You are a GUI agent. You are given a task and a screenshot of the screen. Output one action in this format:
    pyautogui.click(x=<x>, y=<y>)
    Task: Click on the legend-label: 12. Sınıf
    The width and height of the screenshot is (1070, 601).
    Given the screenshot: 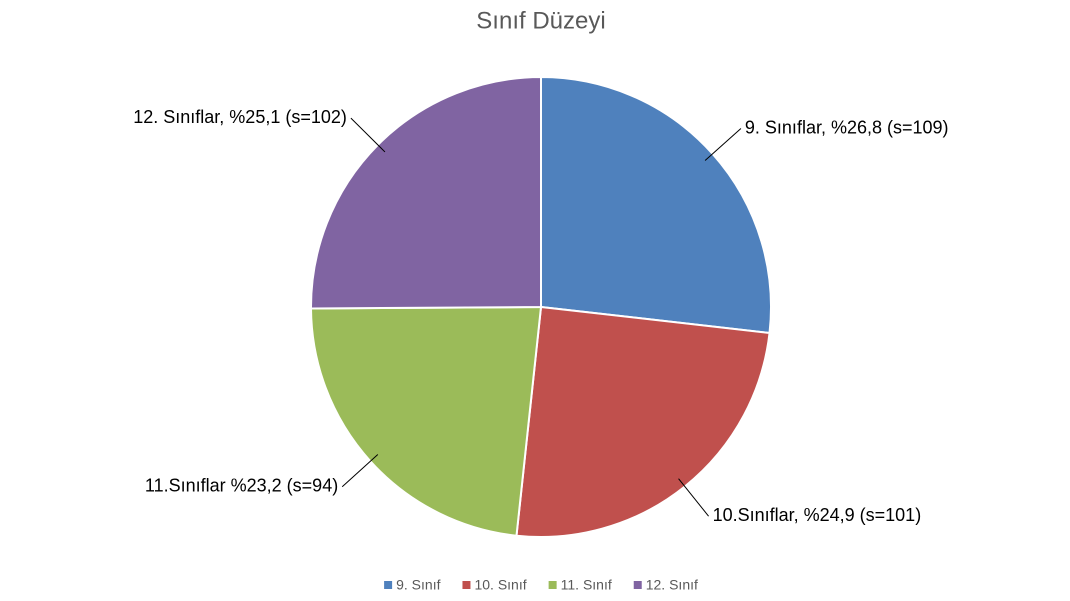 What is the action you would take?
    pyautogui.click(x=672, y=585)
    